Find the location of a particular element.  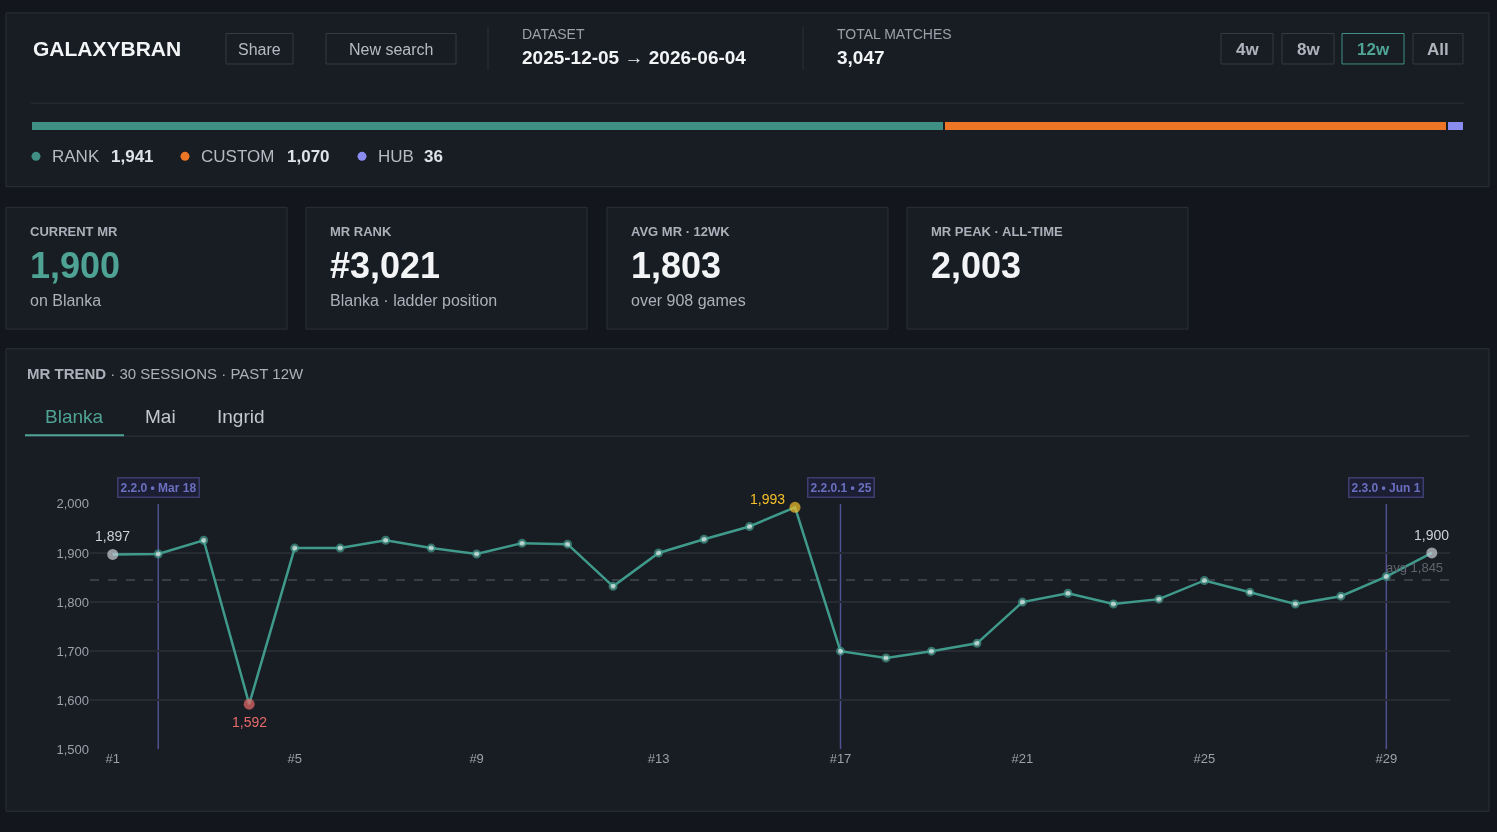

data-label: 1,592 is located at coordinates (250, 722).